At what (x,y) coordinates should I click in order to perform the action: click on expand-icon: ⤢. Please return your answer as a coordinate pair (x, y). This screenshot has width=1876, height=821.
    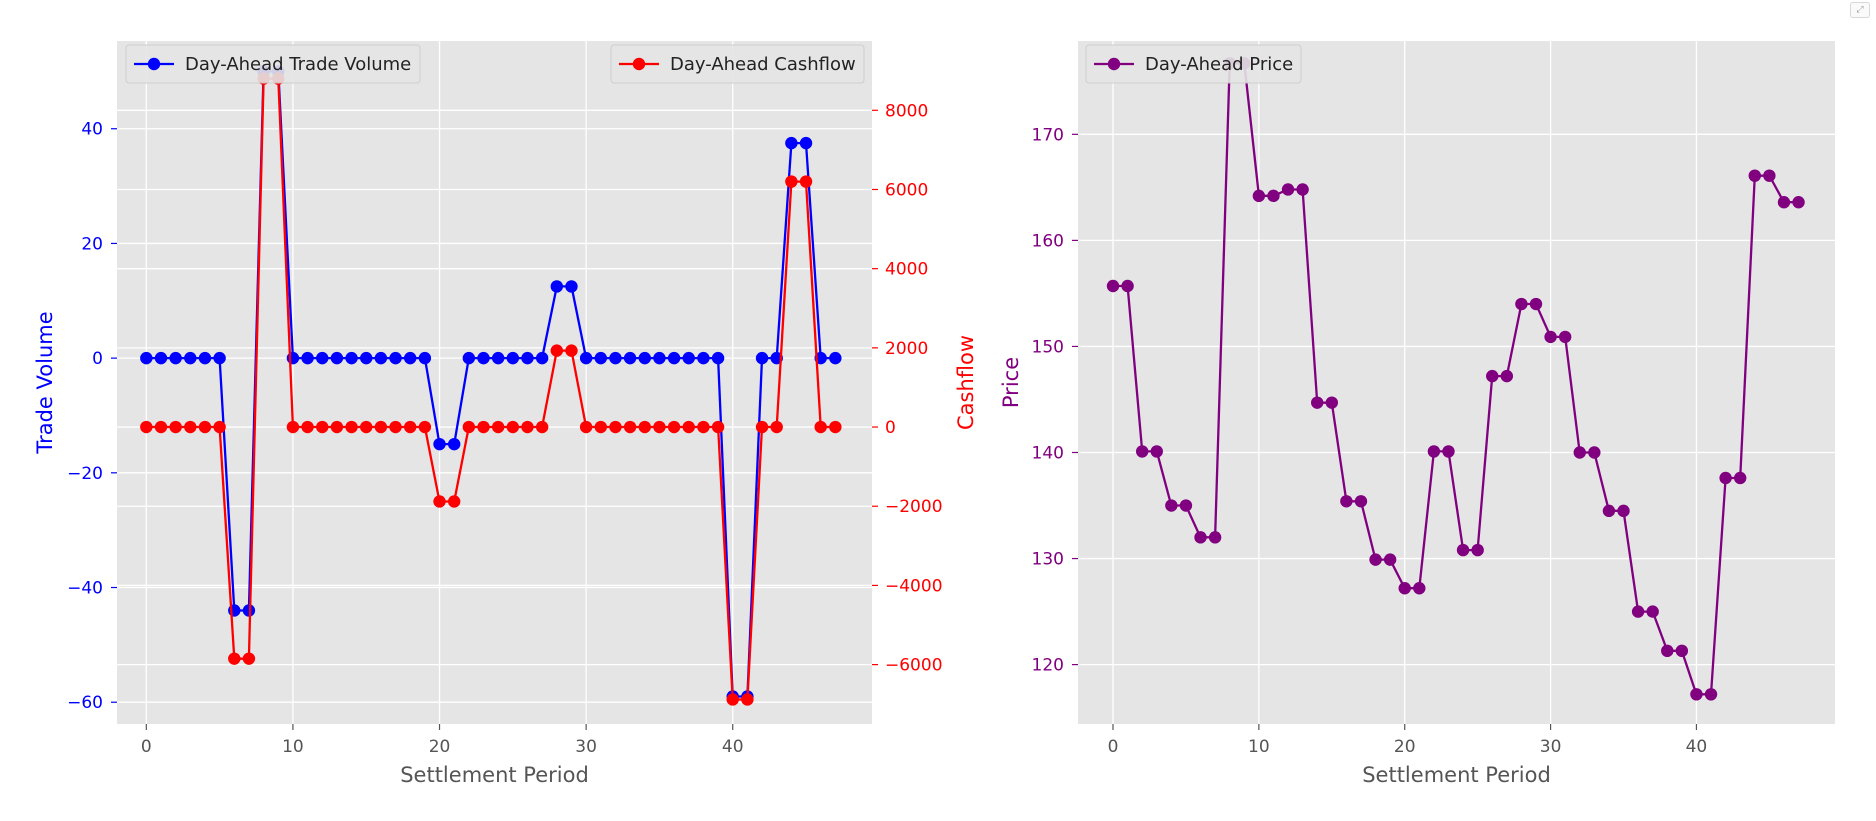
    Looking at the image, I should click on (1860, 10).